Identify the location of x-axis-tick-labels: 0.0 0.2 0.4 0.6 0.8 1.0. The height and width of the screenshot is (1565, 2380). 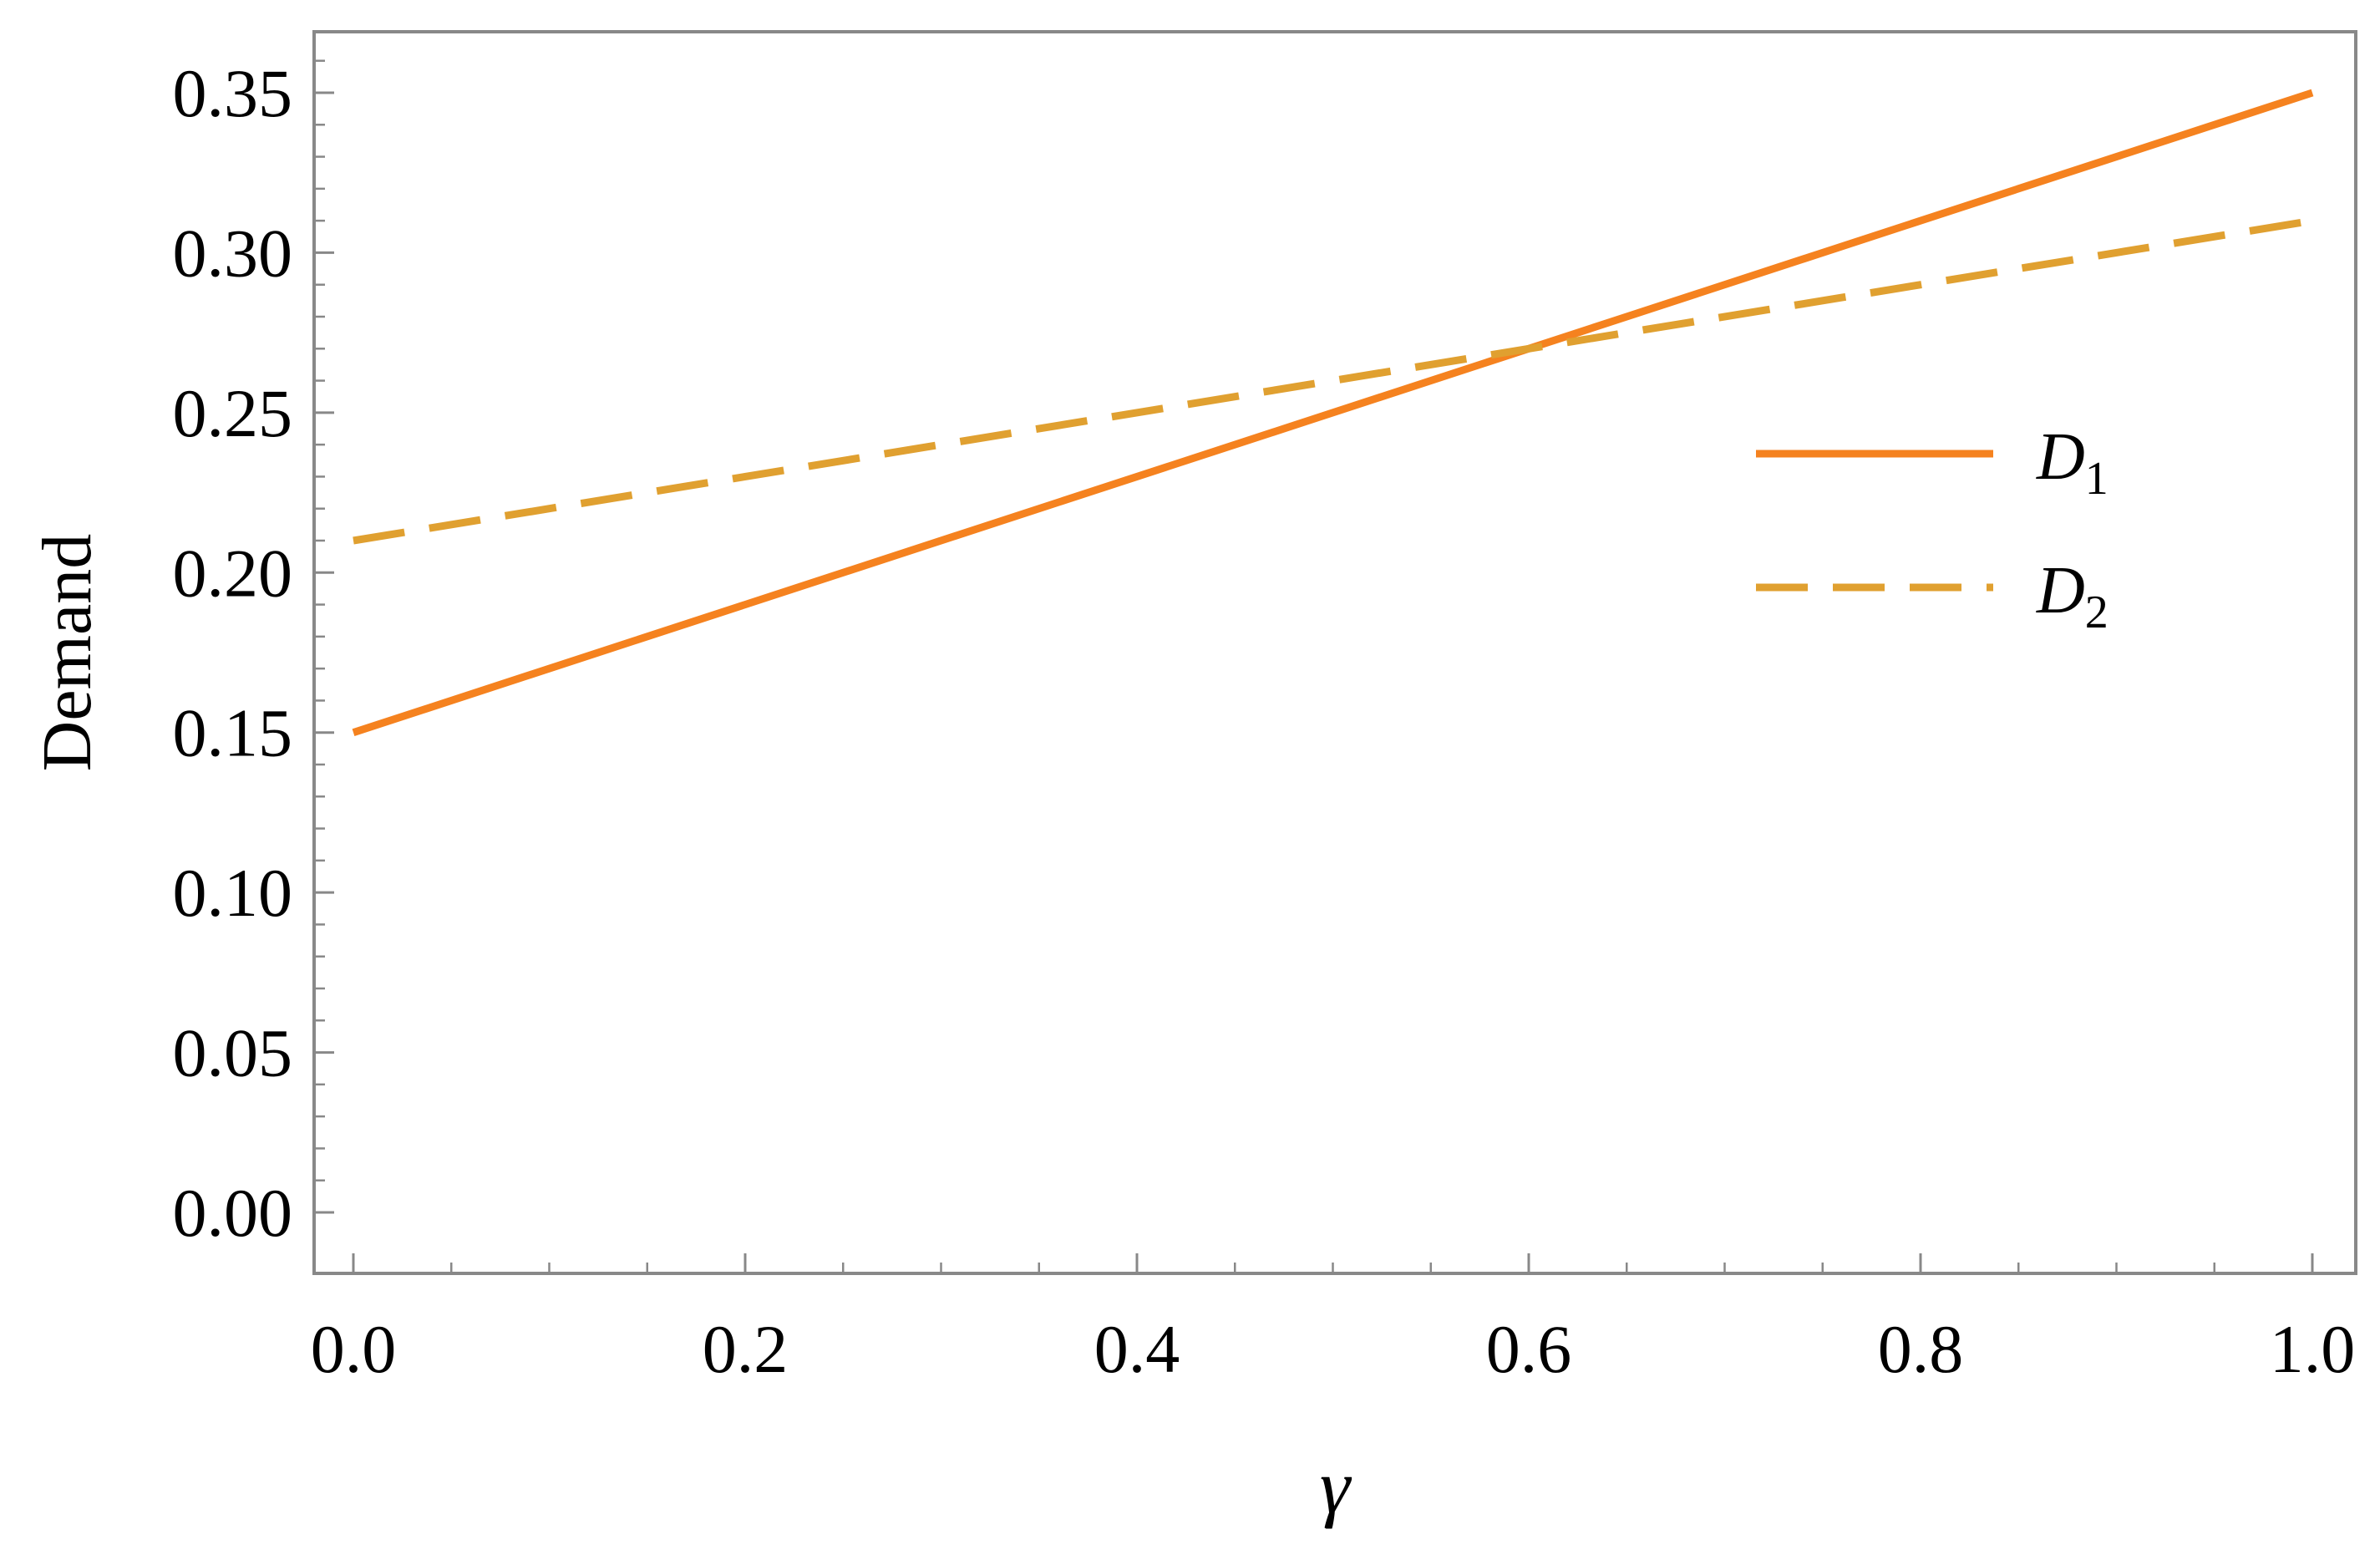
(1333, 1349).